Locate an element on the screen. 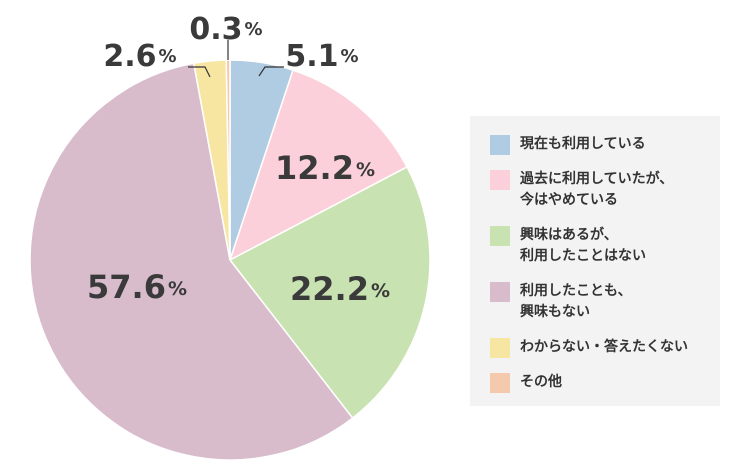 This screenshot has width=750, height=470. legend-item-4: 利用したことも、 興味もない is located at coordinates (605, 302).